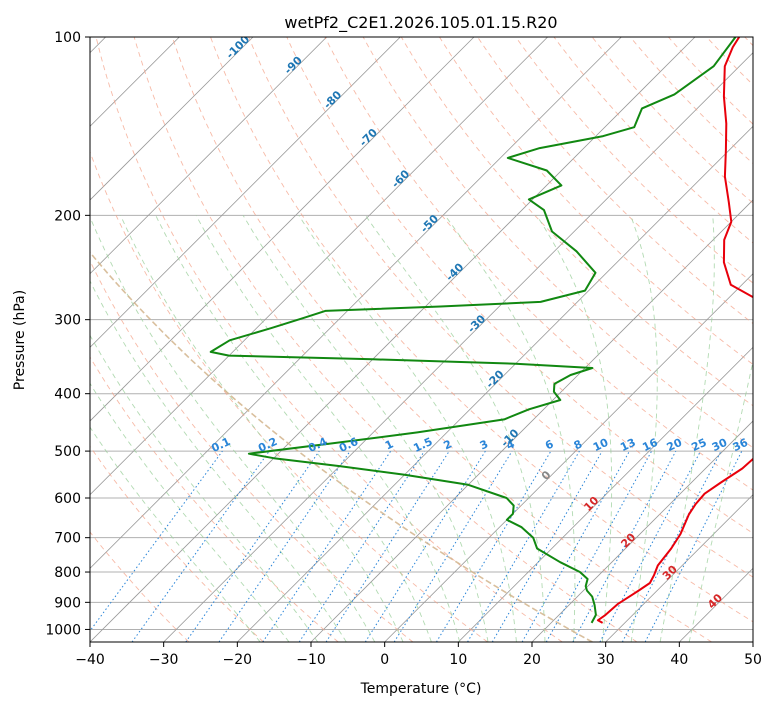 The height and width of the screenshot is (708, 775). I want to click on x-axis-label: Temperature (°C), so click(421, 689).